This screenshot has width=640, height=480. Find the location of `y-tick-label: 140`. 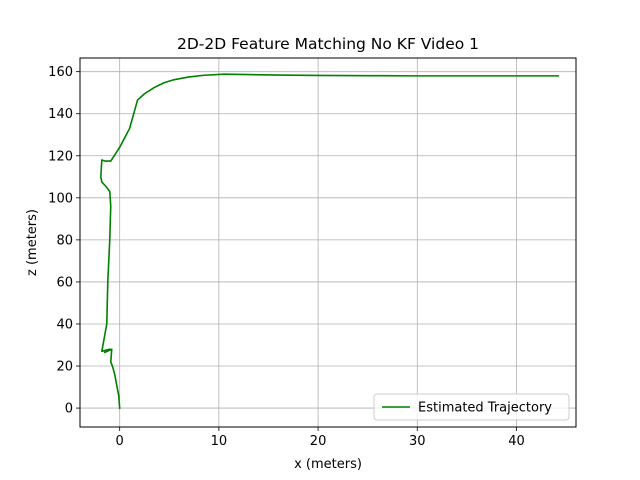

y-tick-label: 140 is located at coordinates (60, 114).